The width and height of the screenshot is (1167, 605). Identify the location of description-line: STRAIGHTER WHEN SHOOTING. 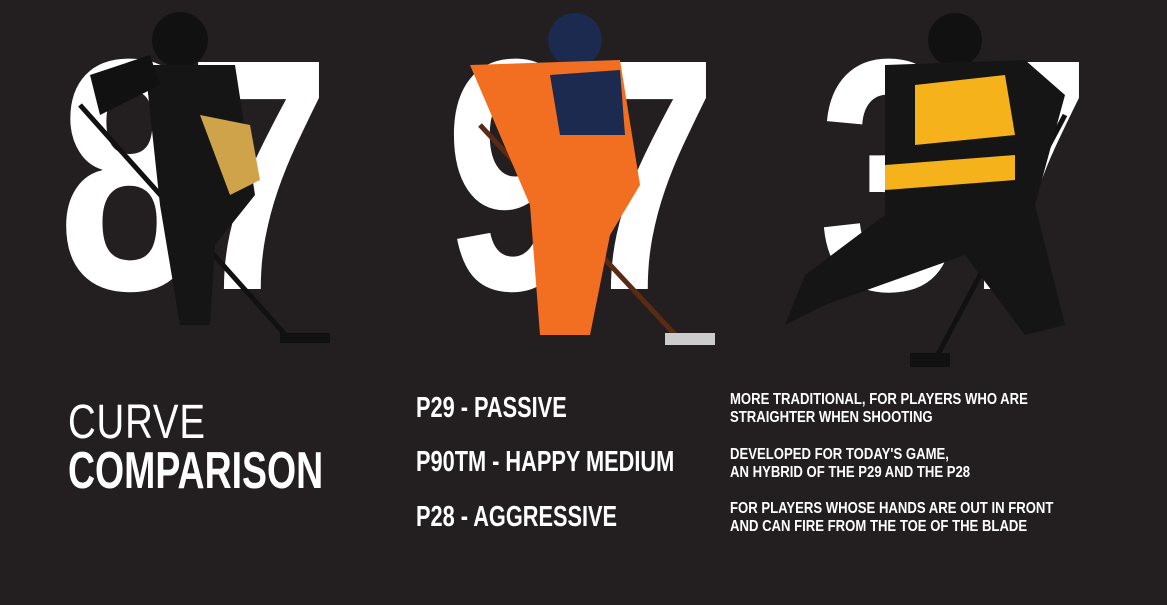
(831, 417).